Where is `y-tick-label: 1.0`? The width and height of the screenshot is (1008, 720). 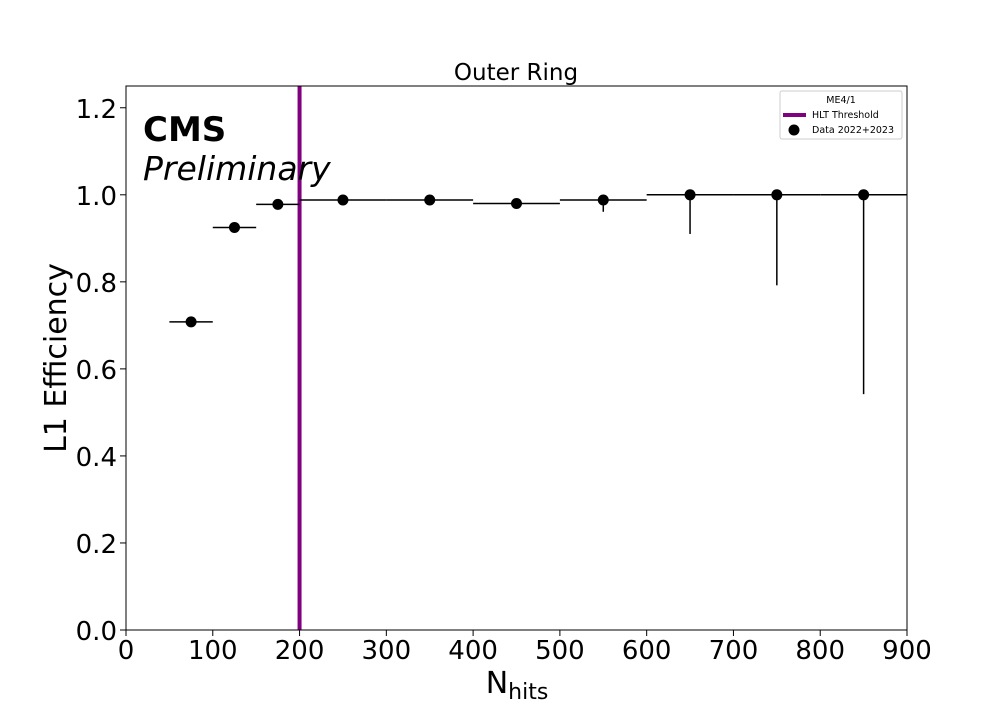 y-tick-label: 1.0 is located at coordinates (96, 197).